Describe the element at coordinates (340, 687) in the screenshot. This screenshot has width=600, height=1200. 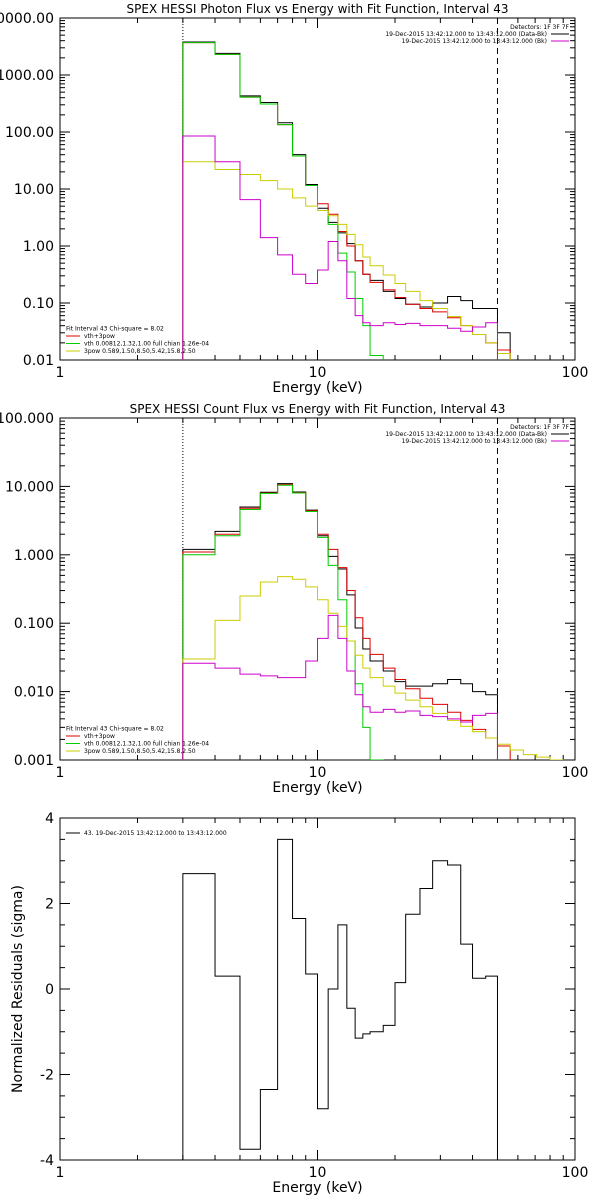
I see `count-series-4-line` at that location.